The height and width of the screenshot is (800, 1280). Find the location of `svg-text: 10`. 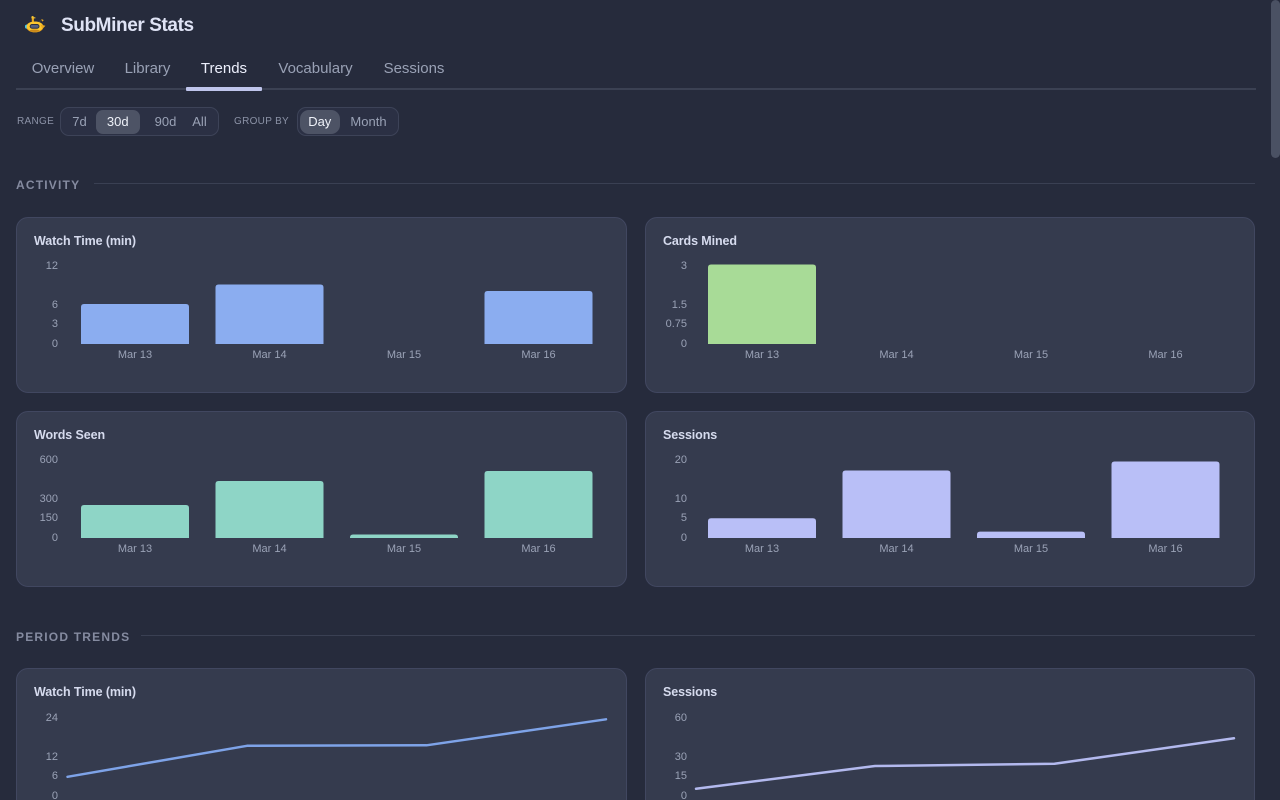

svg-text: 10 is located at coordinates (681, 499).